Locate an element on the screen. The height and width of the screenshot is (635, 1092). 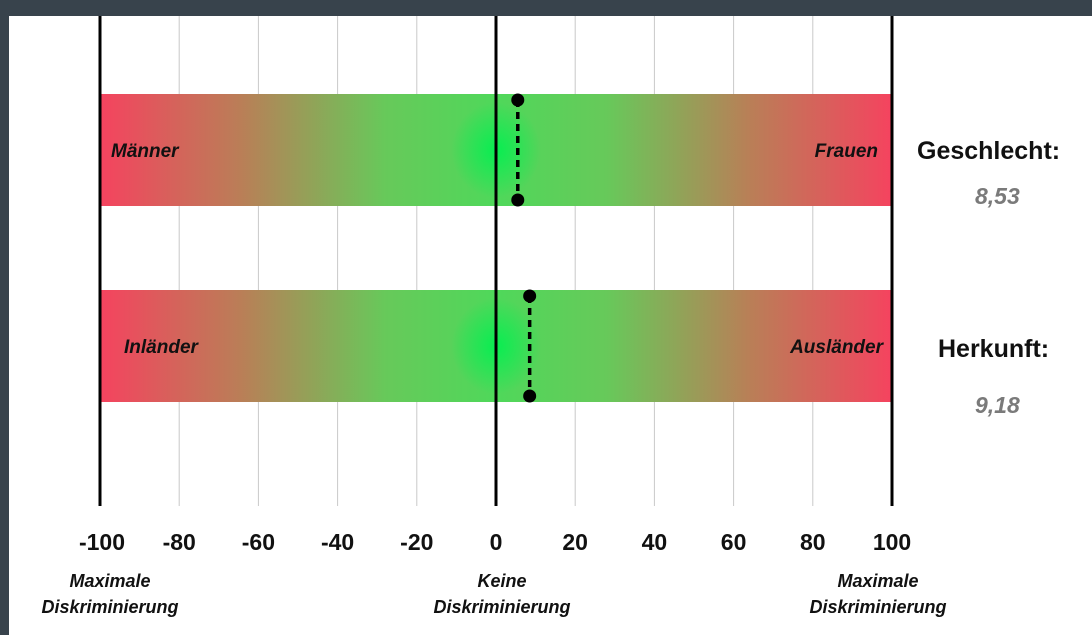
x-tick-labels: -100 -80 -60 -40 -20 0 20 40 60 80 100 is located at coordinates (495, 542).